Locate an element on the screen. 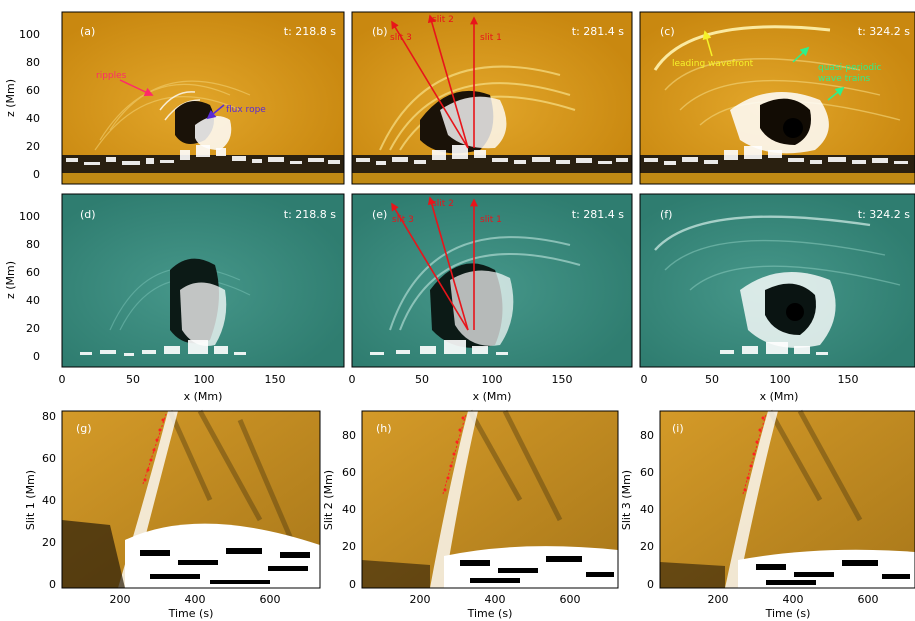 The height and width of the screenshot is (621, 915). xlabel-f: x (Mm) is located at coordinates (779, 396).